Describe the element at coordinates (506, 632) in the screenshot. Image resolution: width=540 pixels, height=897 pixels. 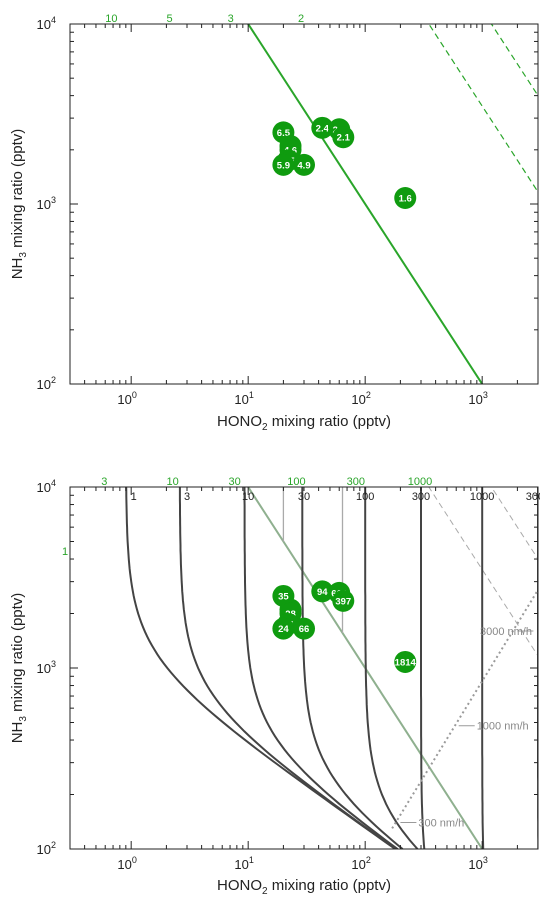
I see `bottom-rate-label: 3000 nm/h` at that location.